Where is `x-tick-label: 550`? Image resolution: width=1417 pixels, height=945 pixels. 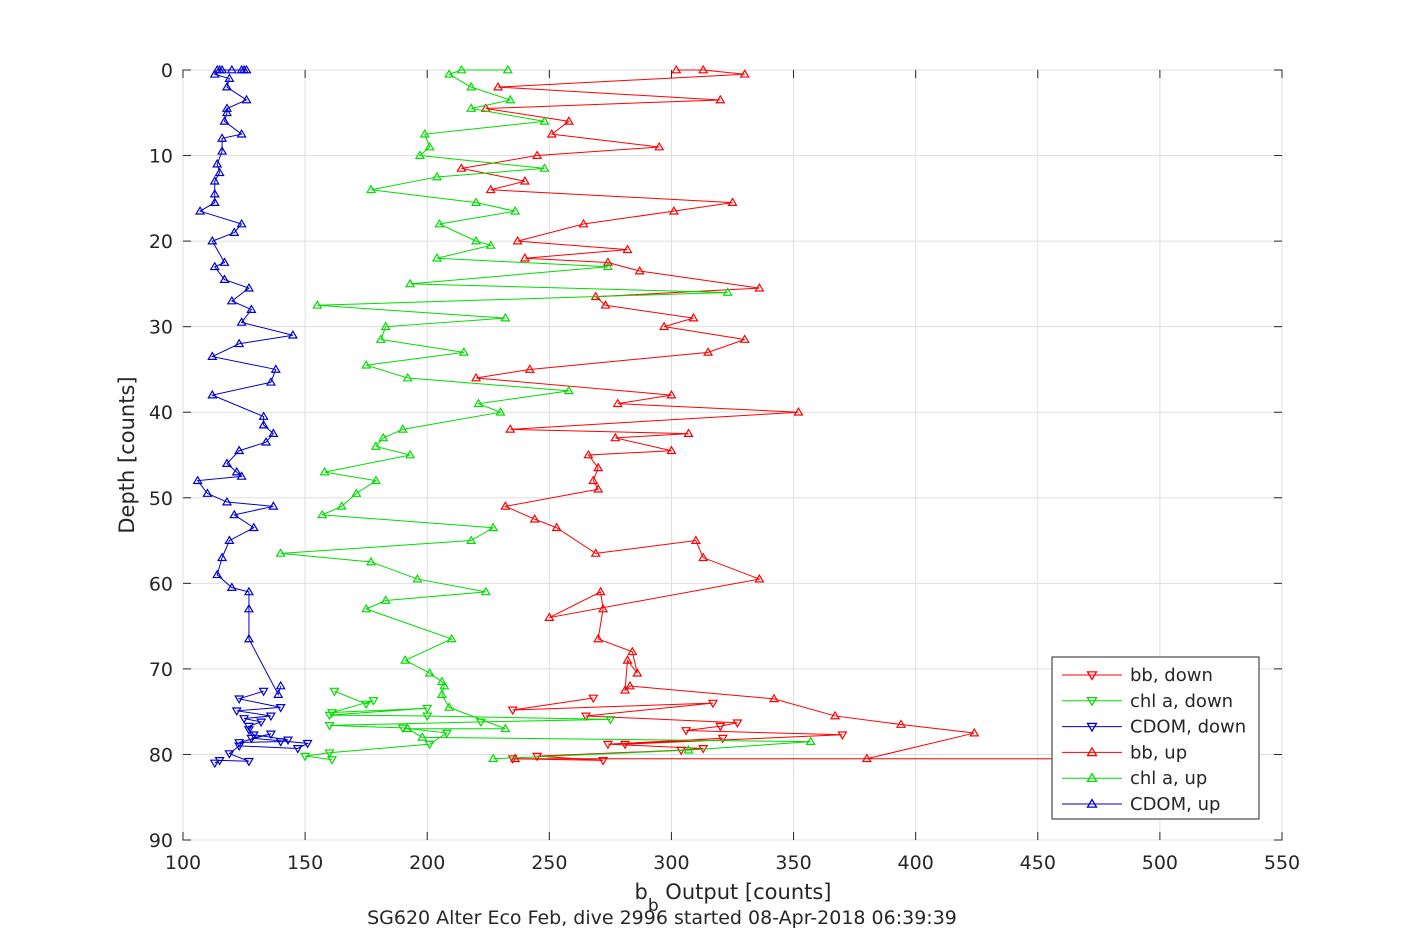
x-tick-label: 550 is located at coordinates (1282, 863).